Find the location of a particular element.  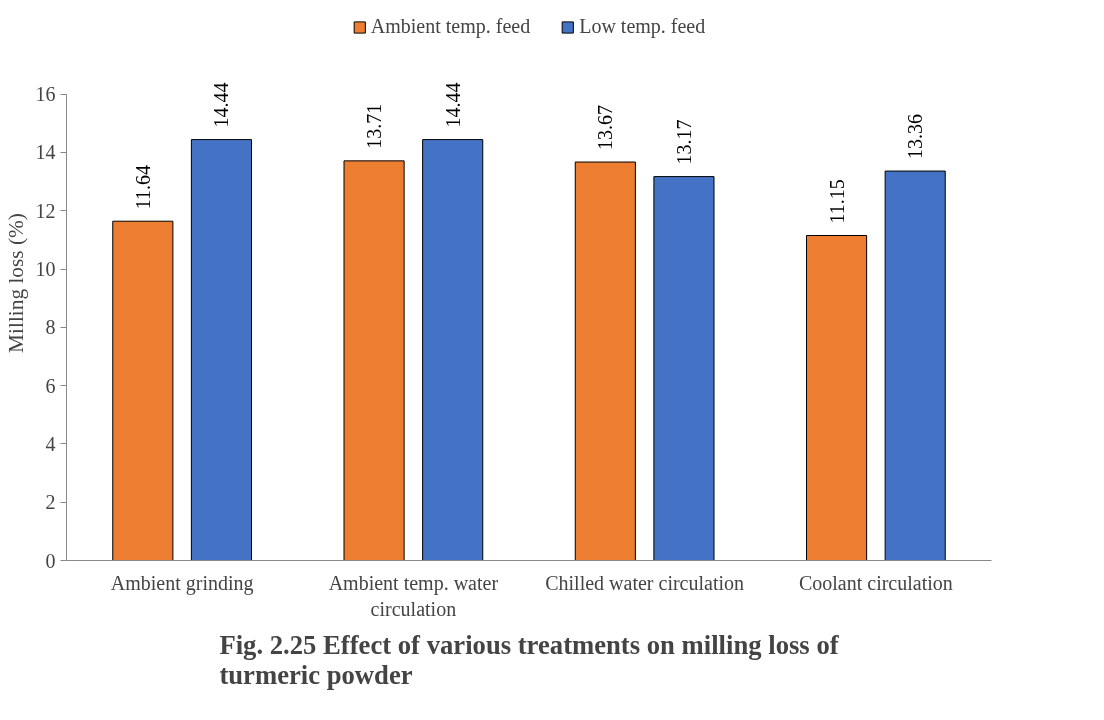

y-tick-label: 10 is located at coordinates (45, 269).